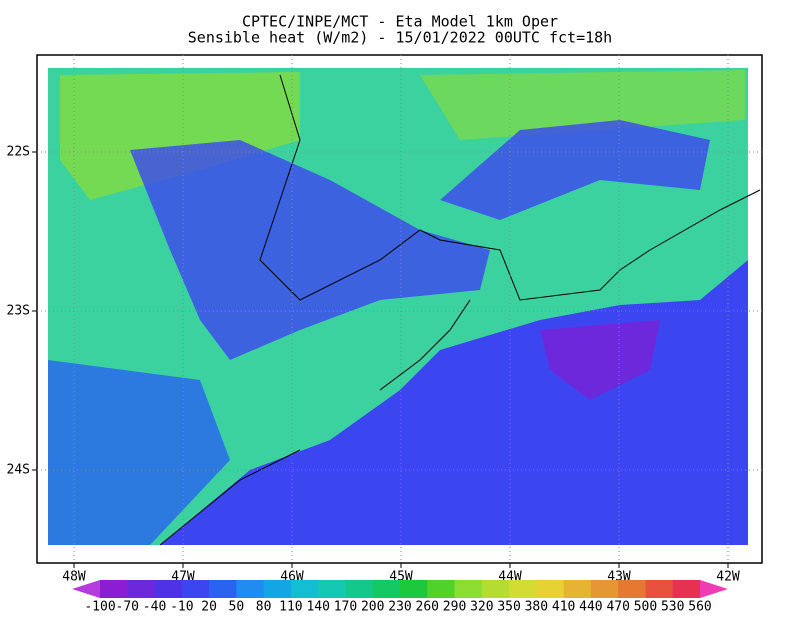  What do you see at coordinates (400, 22) in the screenshot?
I see `title-line: CPTEC/INPE/MCT - Eta Model 1km Oper` at bounding box center [400, 22].